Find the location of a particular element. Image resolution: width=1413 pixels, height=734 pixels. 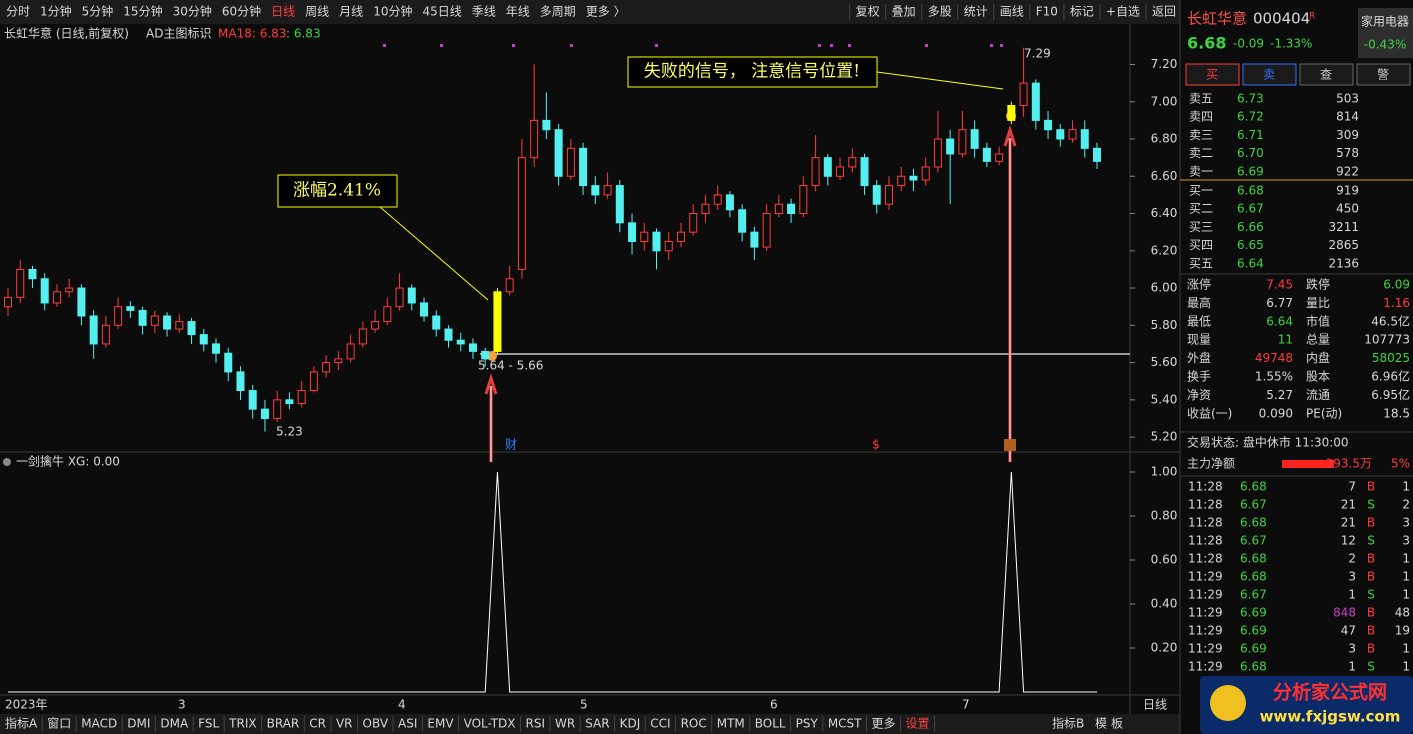

indicator-tab: DMA is located at coordinates (174, 724).